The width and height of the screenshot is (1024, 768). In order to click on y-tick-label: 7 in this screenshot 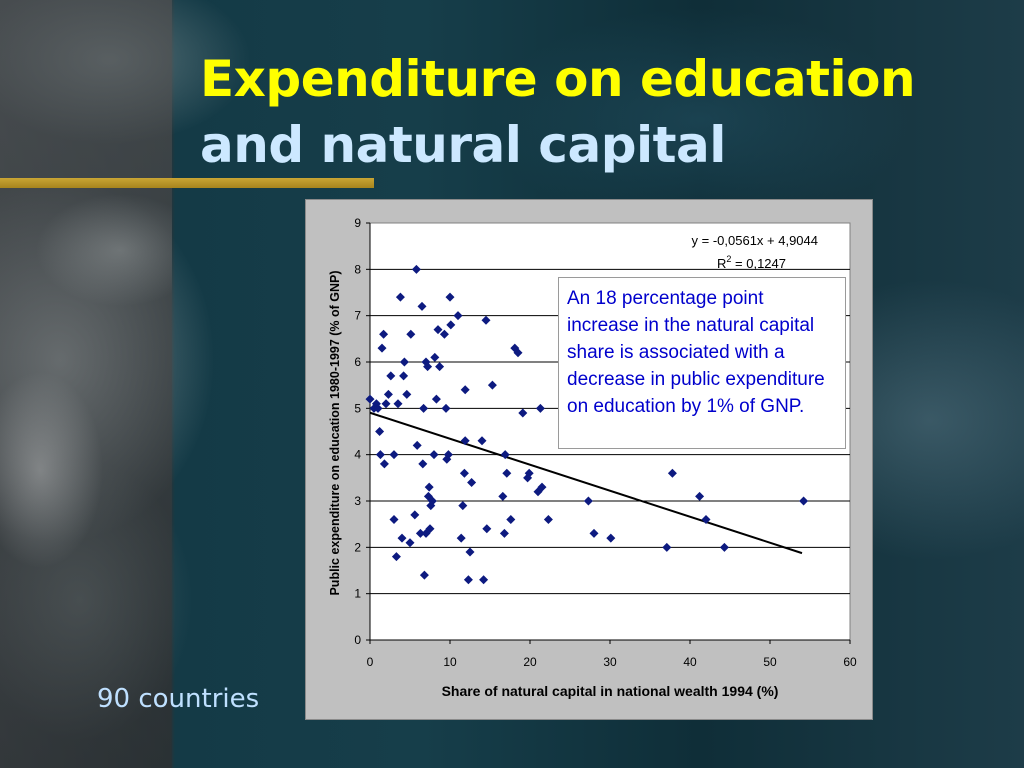, I will do `click(357, 316)`.